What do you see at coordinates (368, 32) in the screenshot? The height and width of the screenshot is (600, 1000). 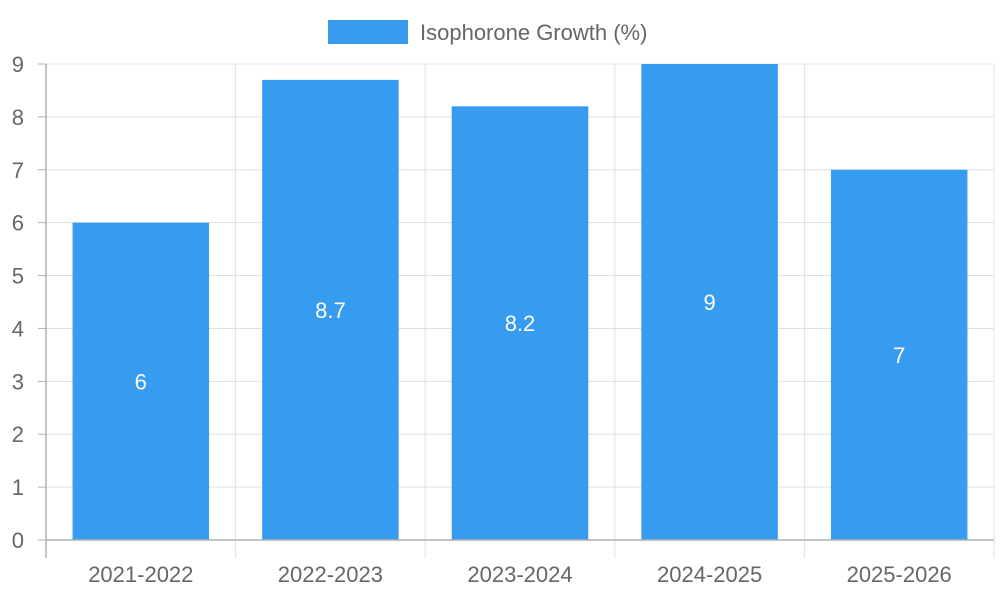 I see `legend-swatch` at bounding box center [368, 32].